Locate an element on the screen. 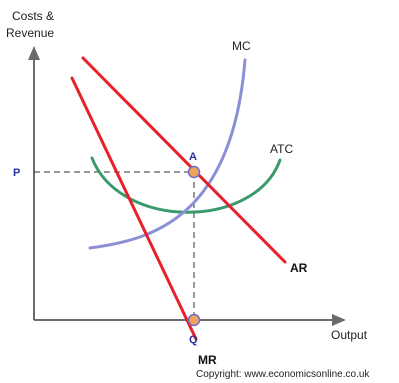  quantity-label: Q is located at coordinates (193, 340).